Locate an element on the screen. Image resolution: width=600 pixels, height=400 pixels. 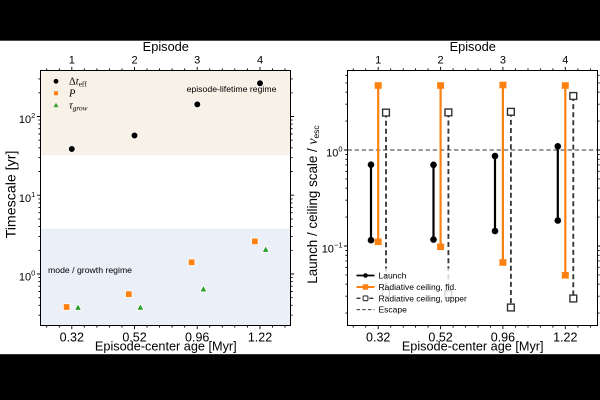
svg-text: Radiative ceiling, fid. is located at coordinates (418, 287).